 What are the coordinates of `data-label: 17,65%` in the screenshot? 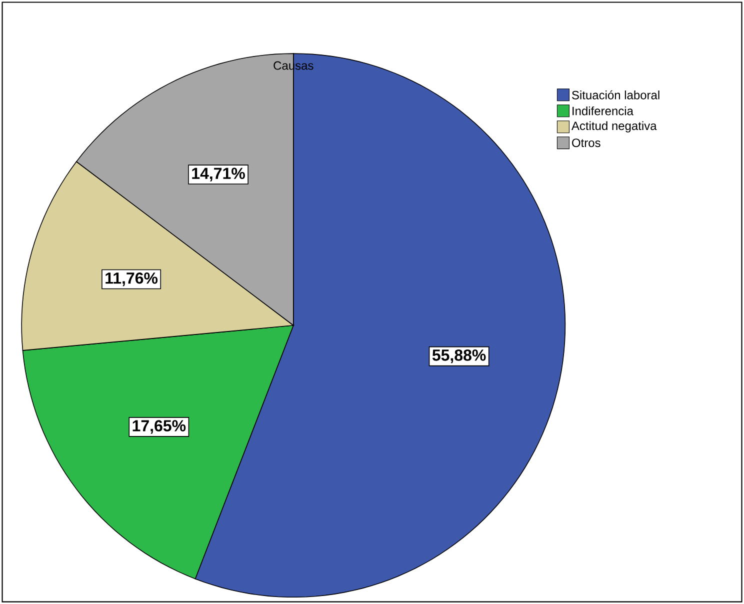 It's located at (159, 427).